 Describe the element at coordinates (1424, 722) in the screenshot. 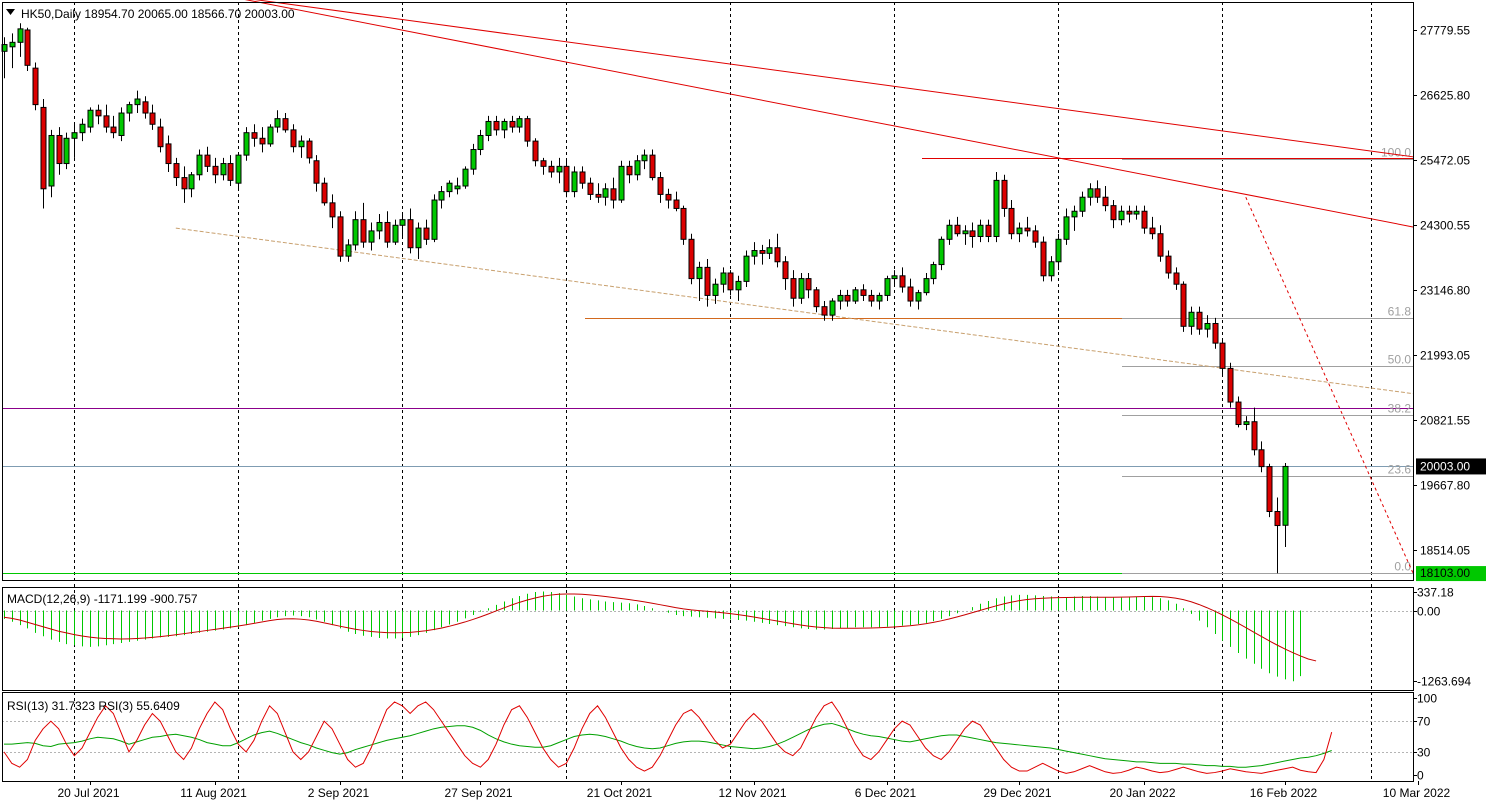

I see `rsi-tick-label: 70` at that location.